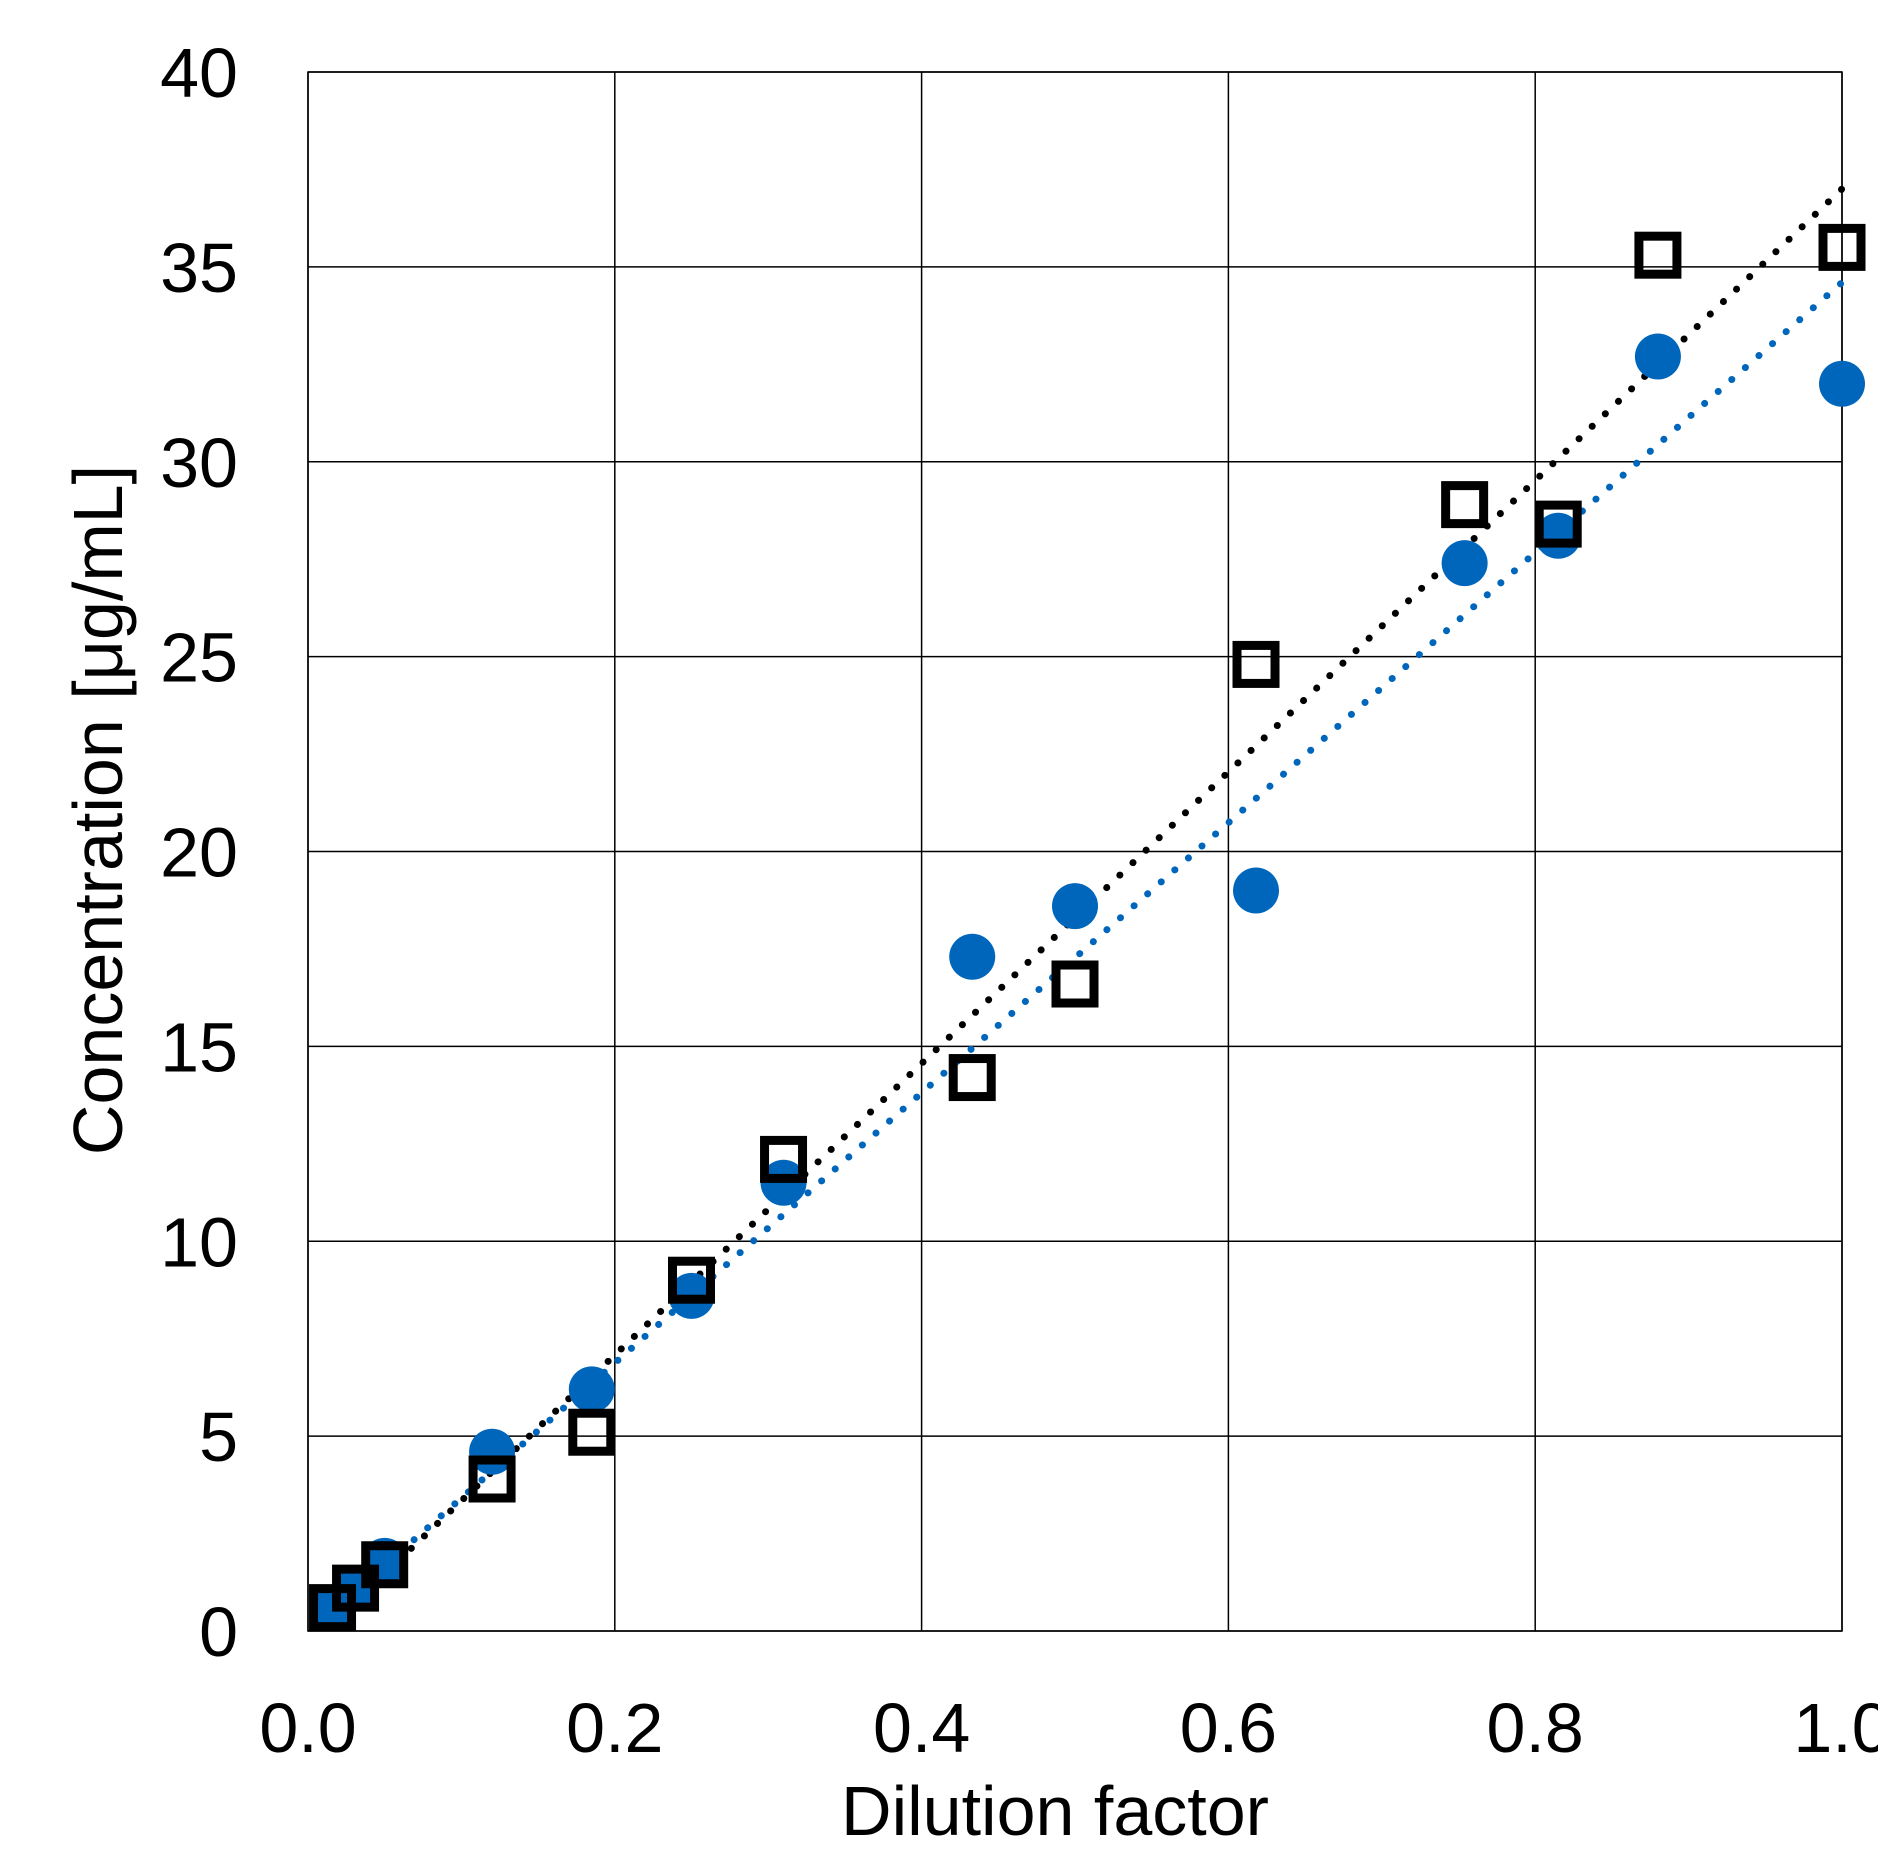  What do you see at coordinates (218, 1437) in the screenshot?
I see `y-tick-label: 5` at bounding box center [218, 1437].